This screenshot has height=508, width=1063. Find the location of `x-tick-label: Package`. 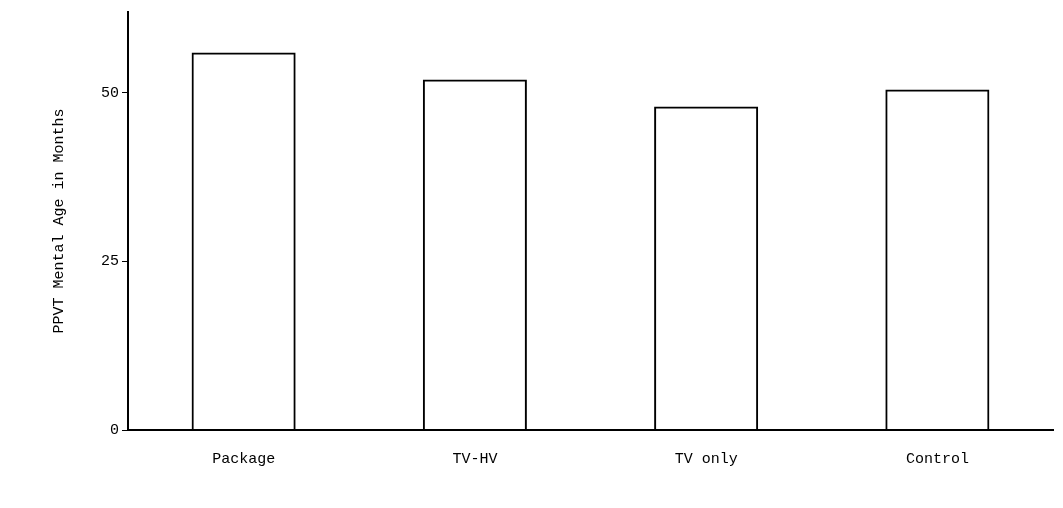

x-tick-label: Package is located at coordinates (244, 459).